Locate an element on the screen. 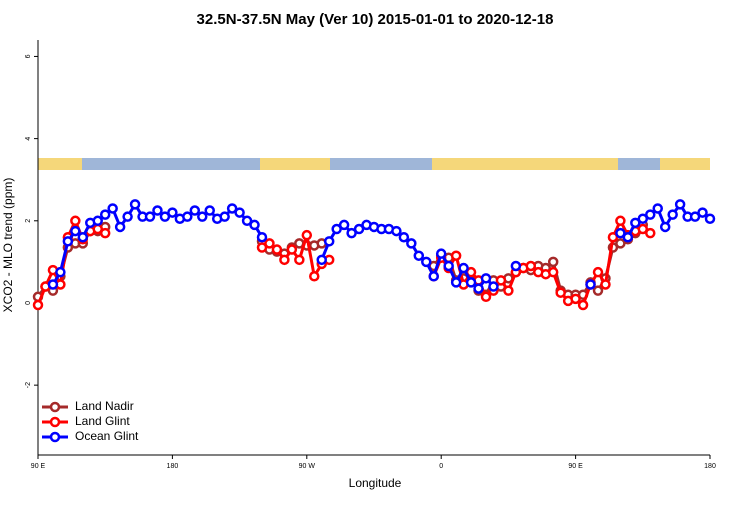 The width and height of the screenshot is (750, 505). series is located at coordinates (340, 261).